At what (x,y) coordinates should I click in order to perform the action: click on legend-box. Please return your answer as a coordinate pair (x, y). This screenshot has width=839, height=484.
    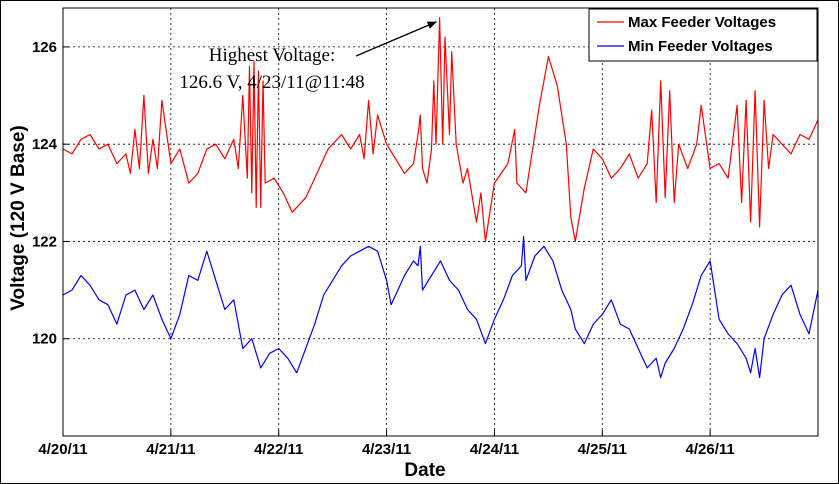
    Looking at the image, I should click on (703, 35).